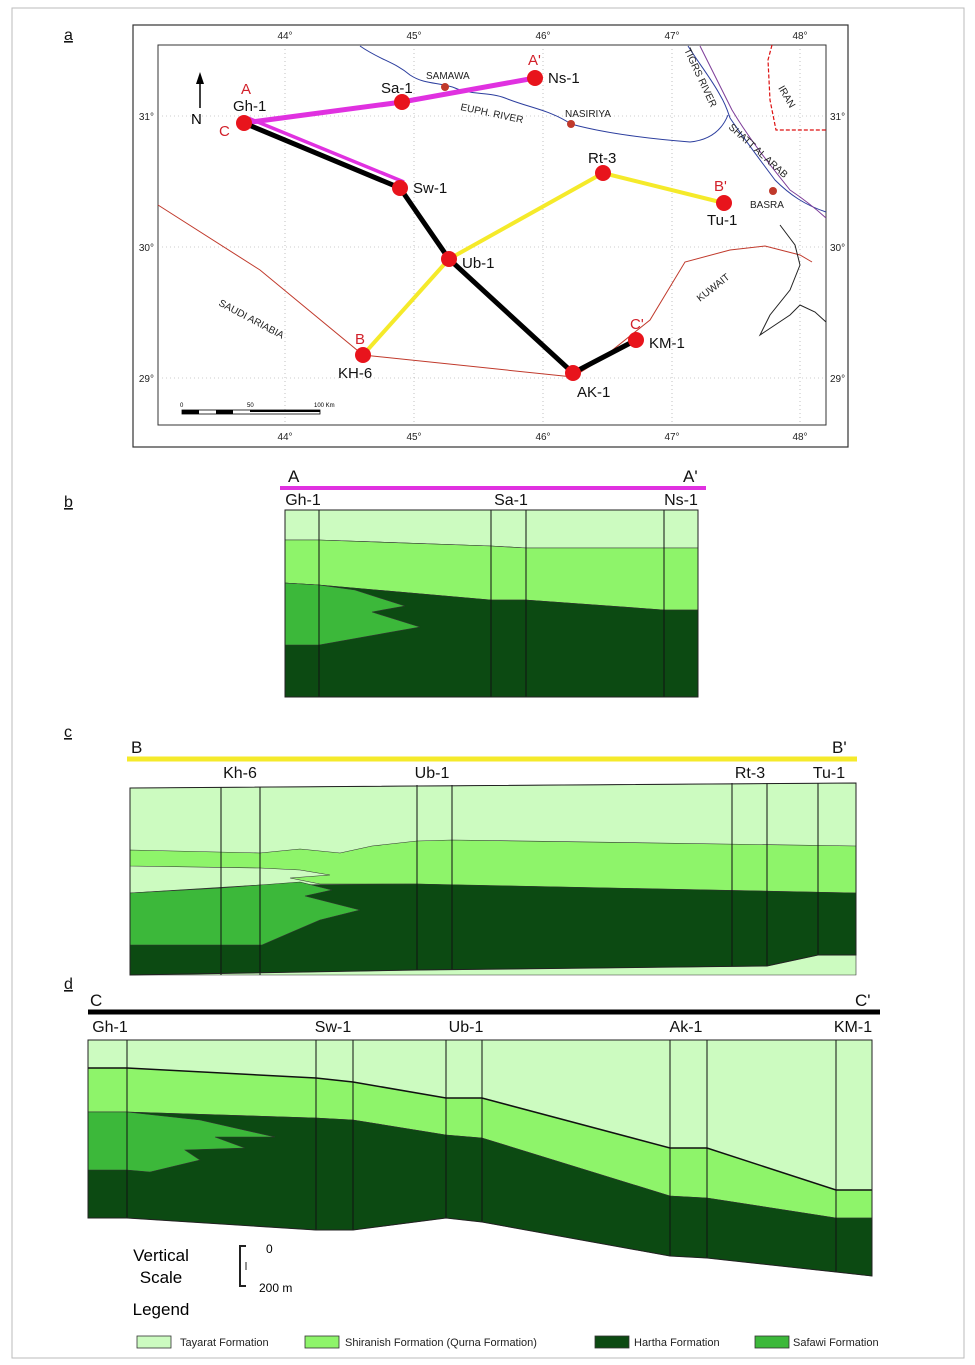  I want to click on legend-title: Legend, so click(161, 1309).